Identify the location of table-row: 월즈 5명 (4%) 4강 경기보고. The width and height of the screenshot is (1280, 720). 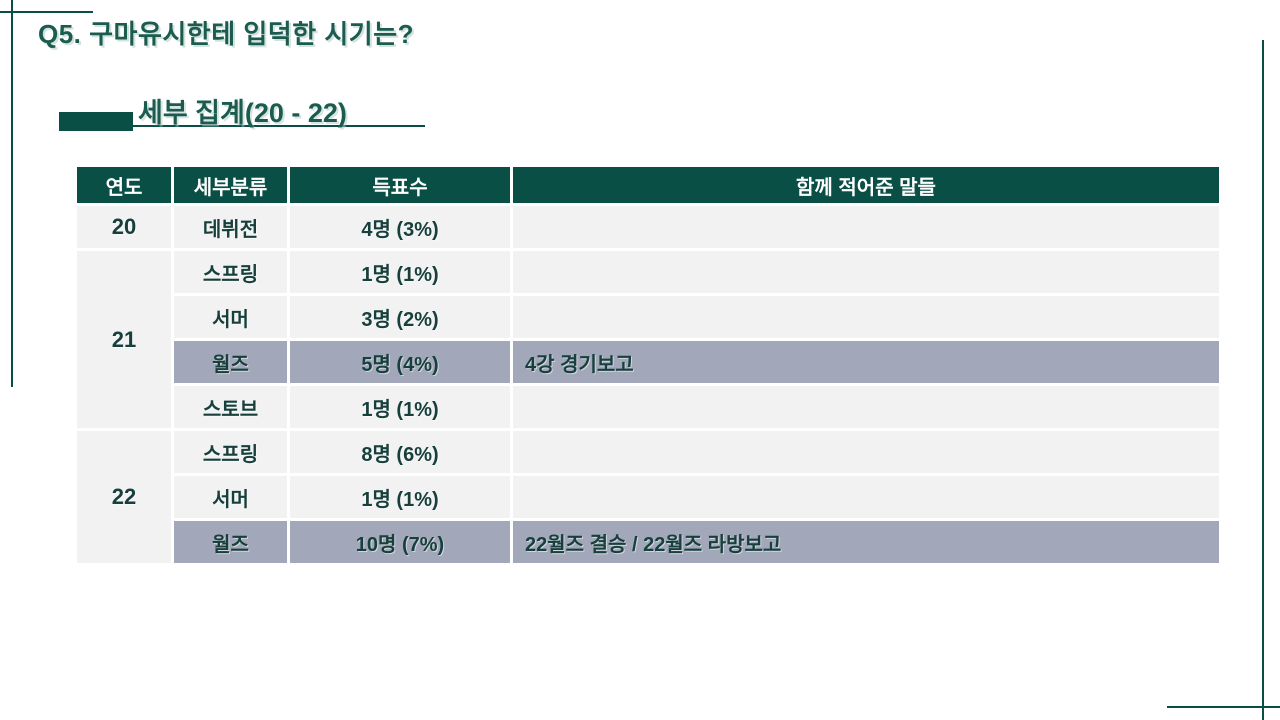
(648, 362).